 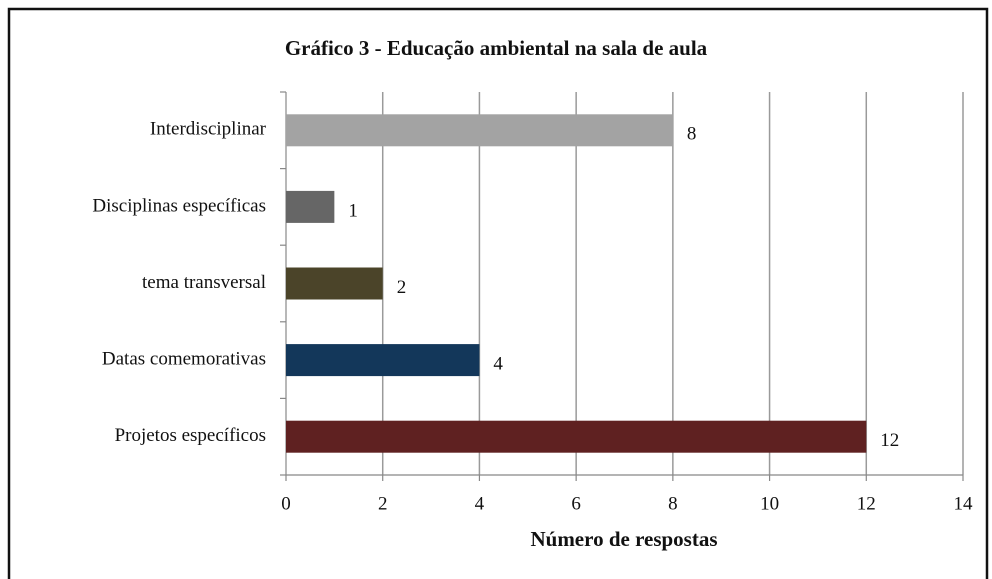 I want to click on y-tick-label: Datas comemorativas, so click(x=184, y=358).